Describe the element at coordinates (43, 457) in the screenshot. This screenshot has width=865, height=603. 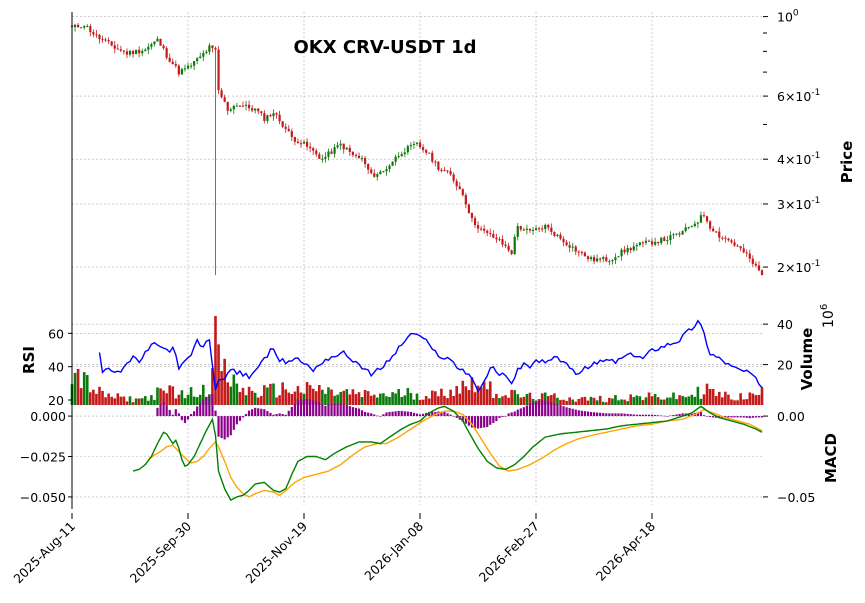
I see `macd-left-tick-label: −0.025` at that location.